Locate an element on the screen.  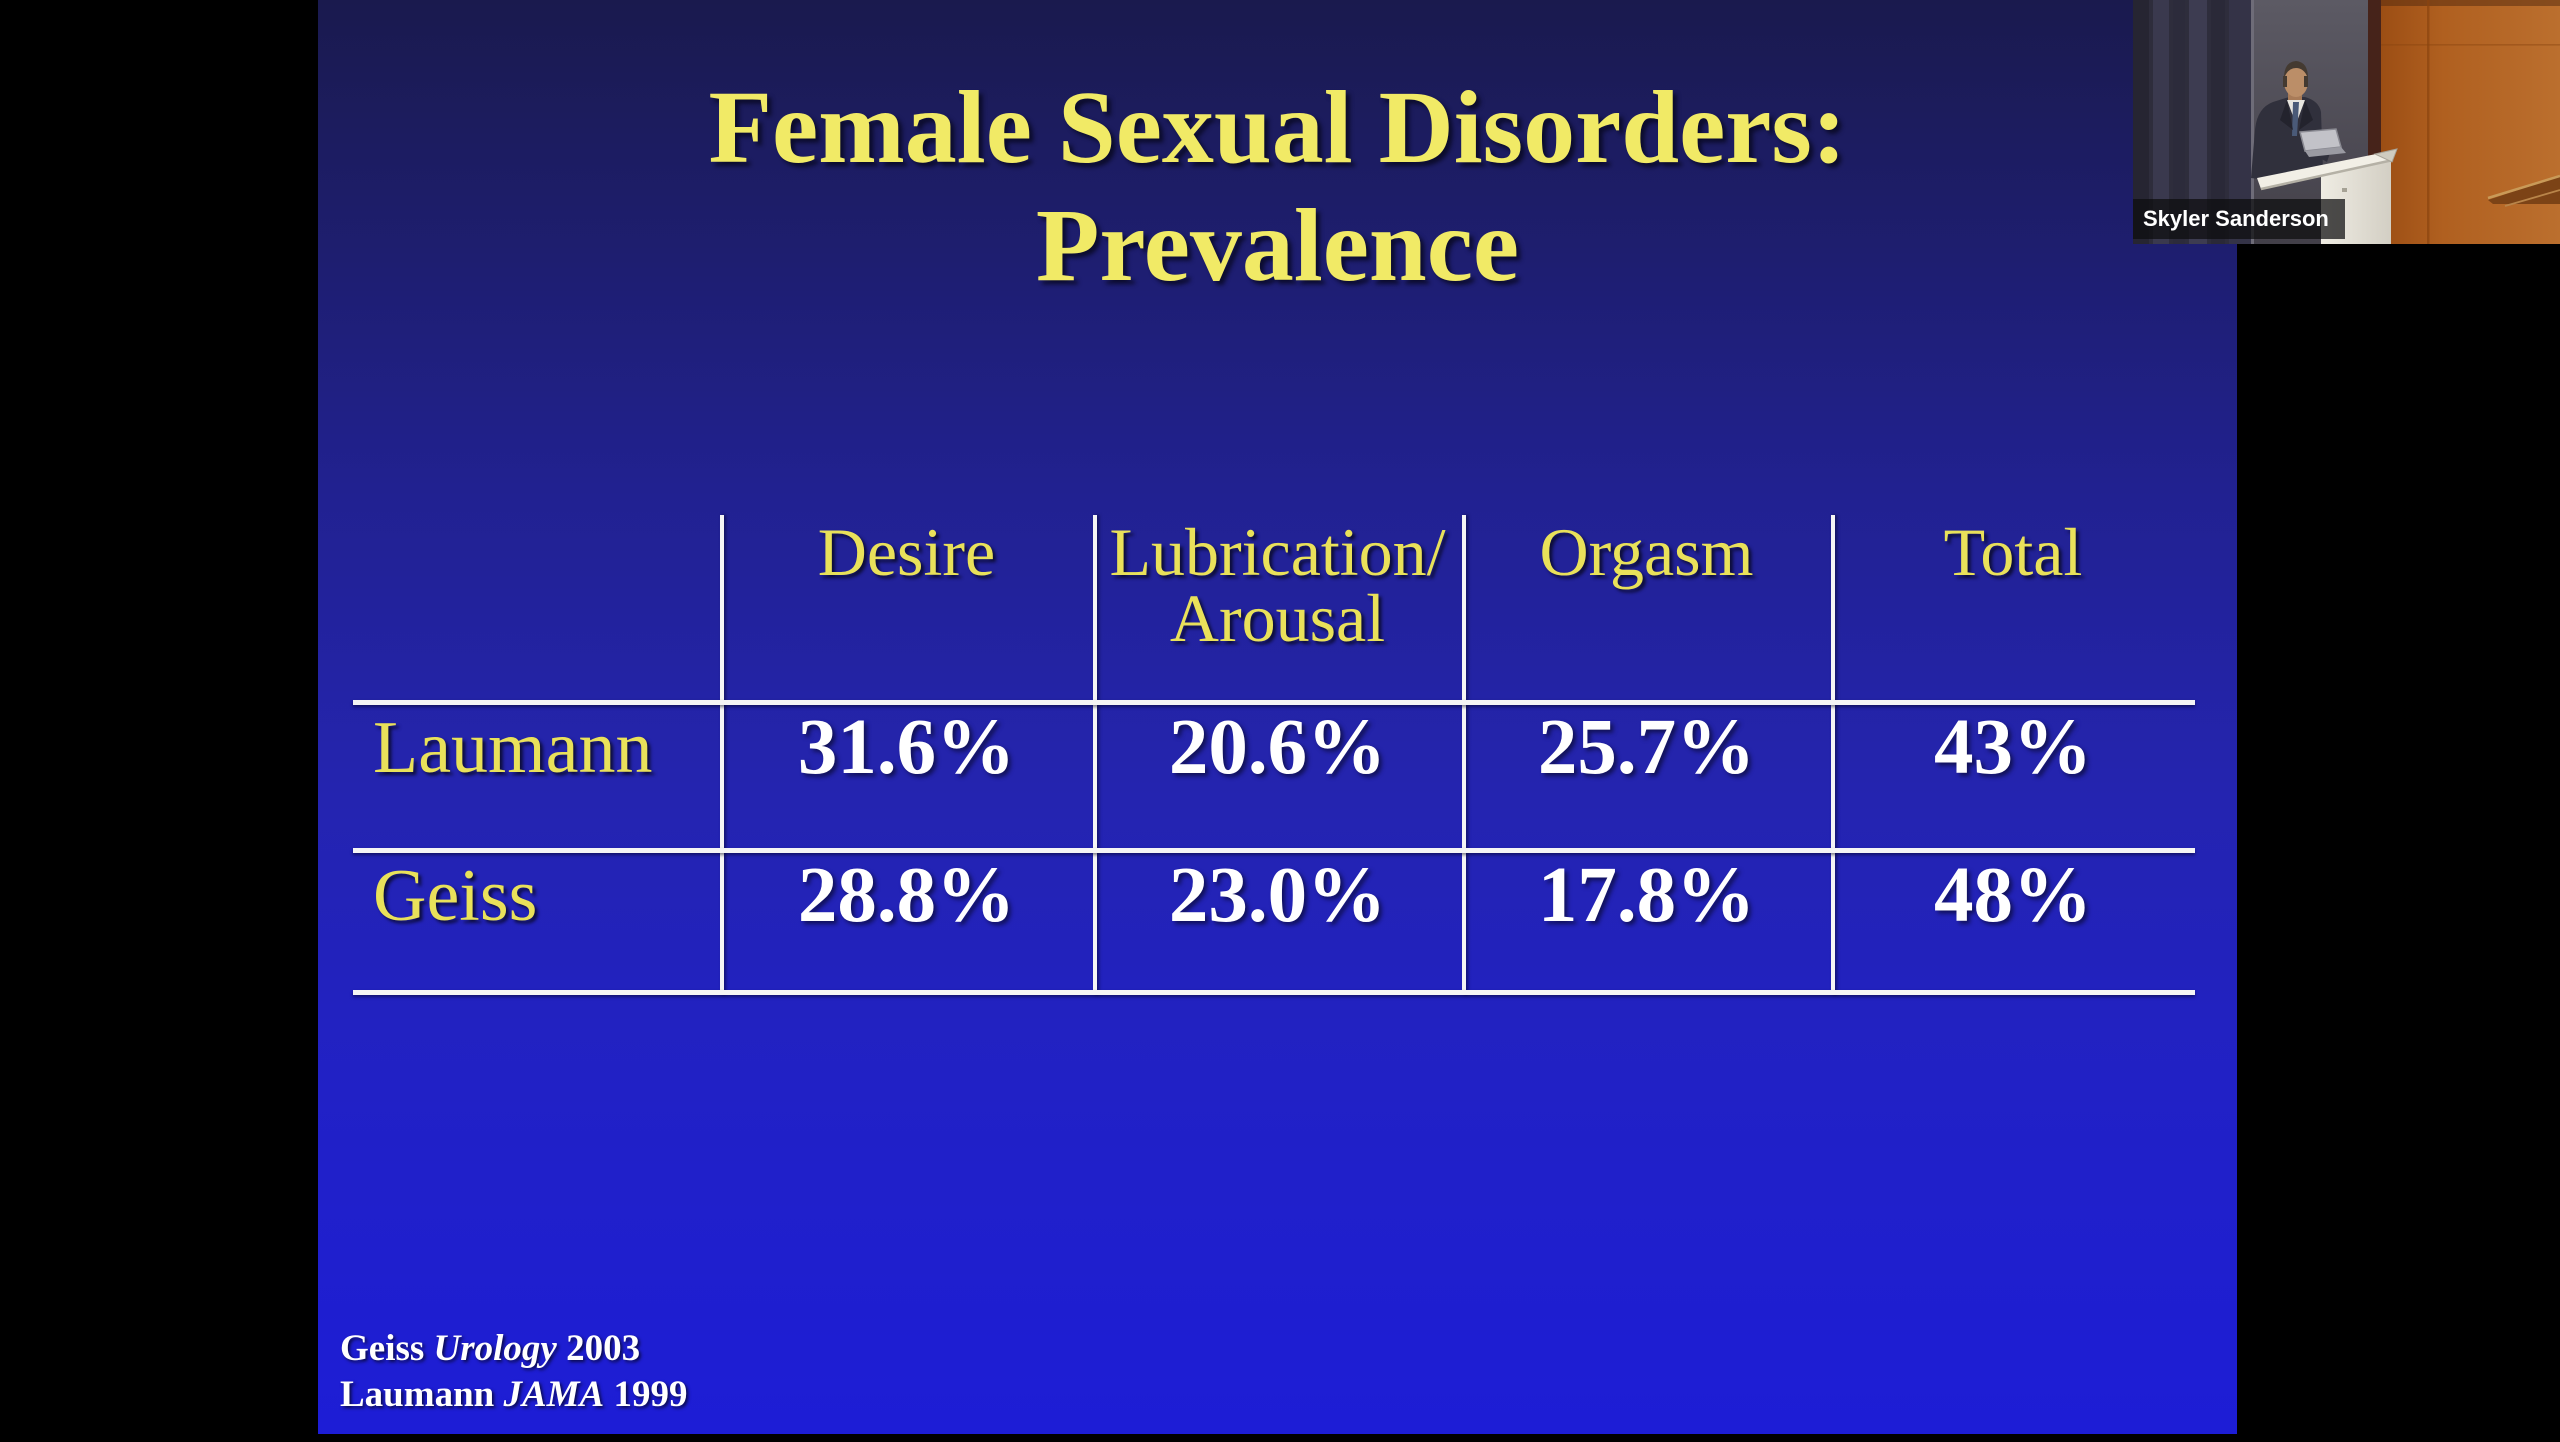
table-cell: 48% is located at coordinates (2013, 895).